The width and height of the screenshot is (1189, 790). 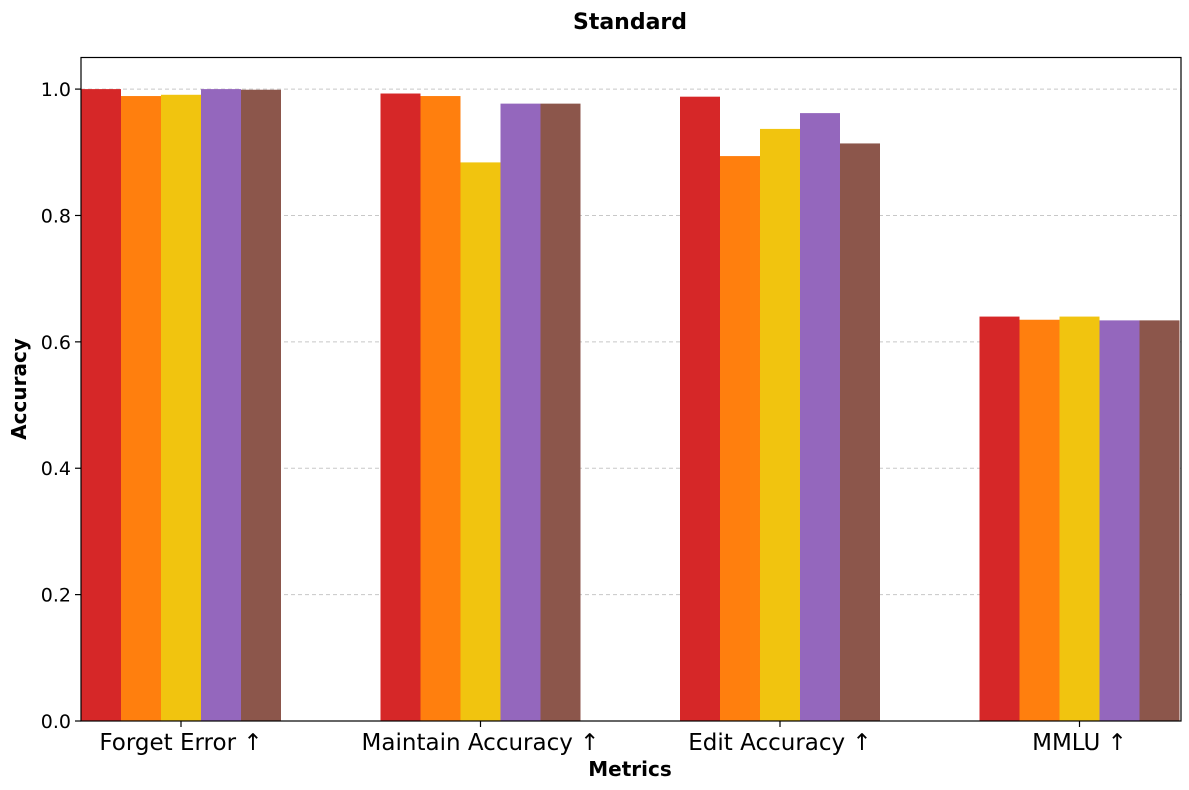 What do you see at coordinates (1079, 743) in the screenshot?
I see `x-tick-label: MMLU ↑` at bounding box center [1079, 743].